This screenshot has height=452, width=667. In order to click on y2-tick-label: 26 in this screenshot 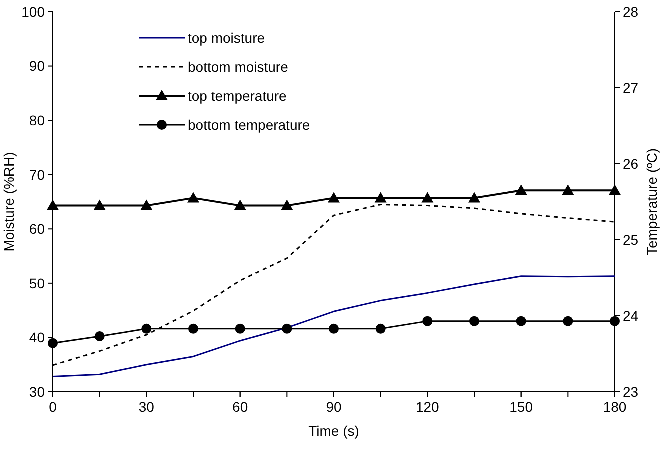, I will do `click(631, 164)`.